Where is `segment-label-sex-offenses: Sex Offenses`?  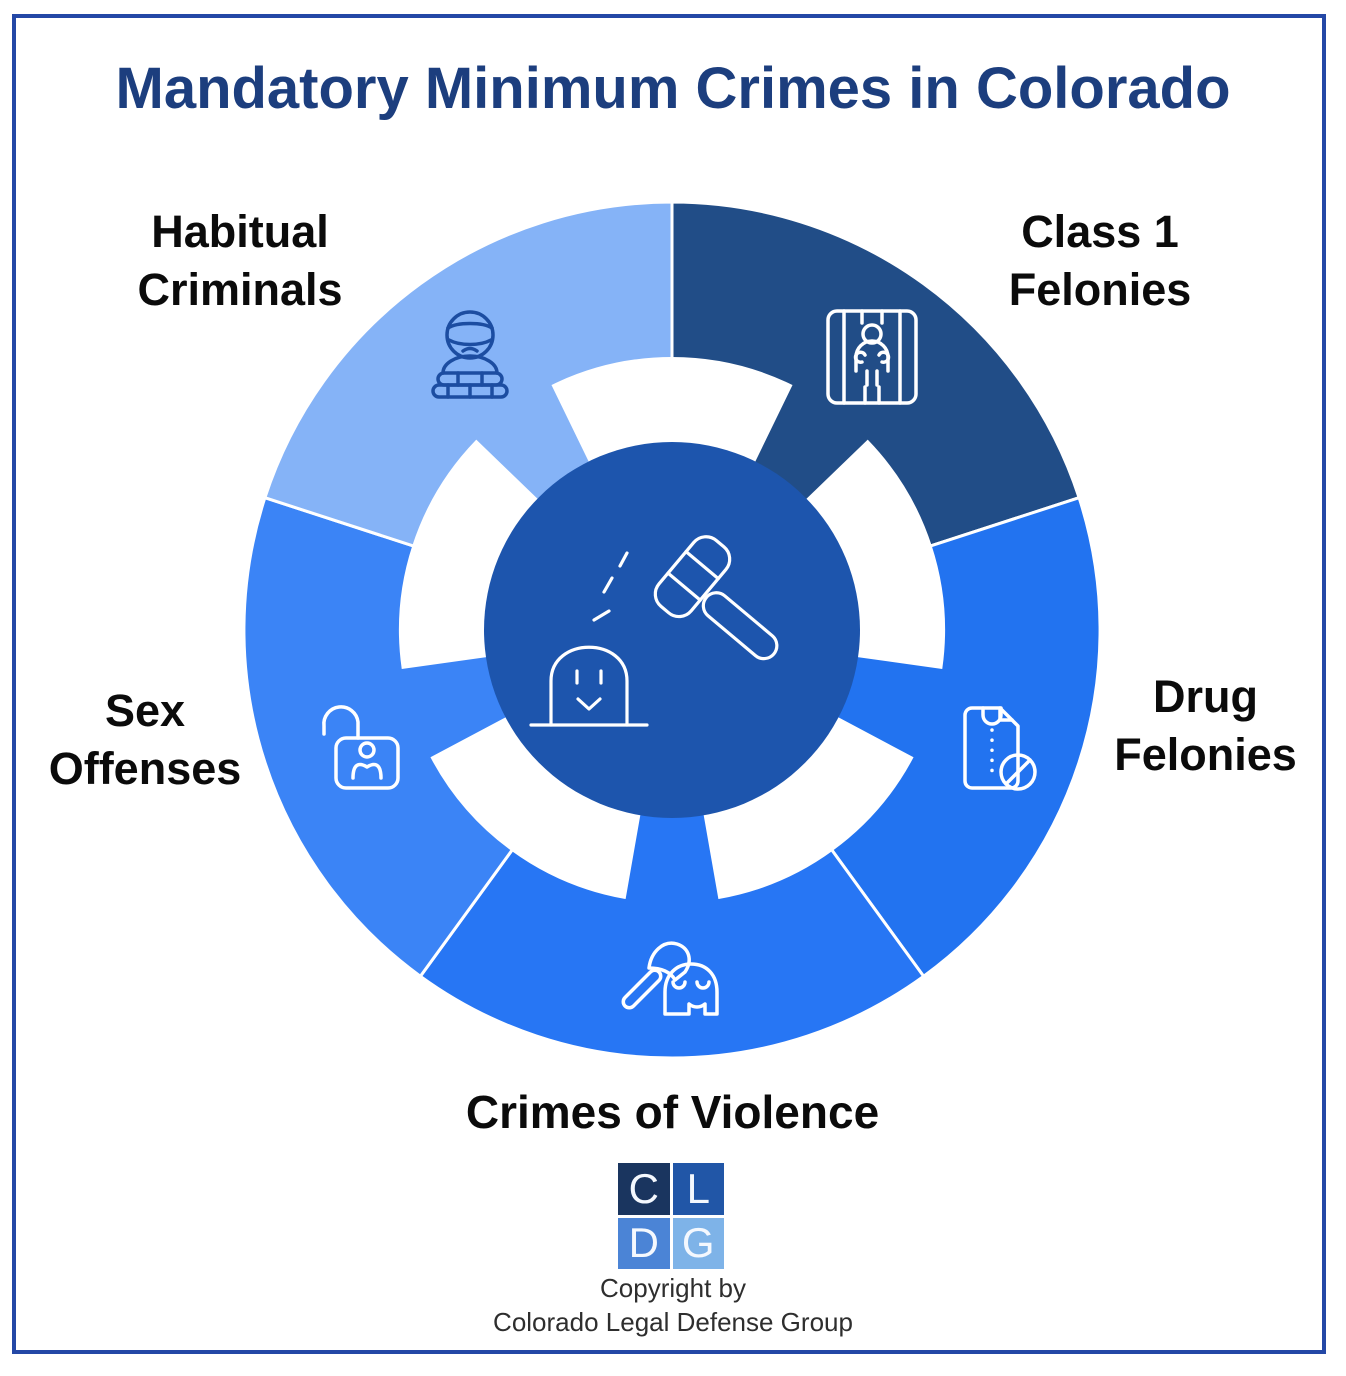
segment-label-sex-offenses: Sex Offenses is located at coordinates (145, 739).